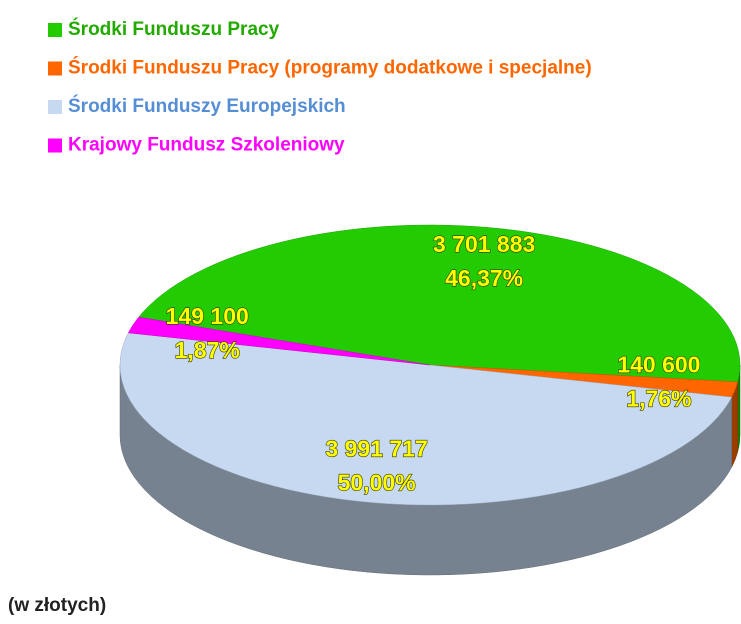 The height and width of the screenshot is (624, 741). I want to click on legend-label: Krajowy Fundusz Szkoleniowy, so click(206, 145).